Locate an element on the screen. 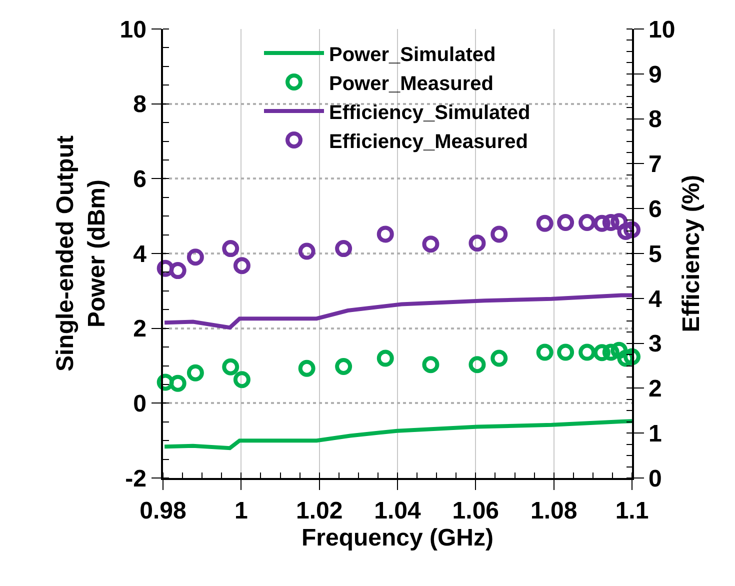 The image size is (735, 586). x-tick-label: 1.08 is located at coordinates (554, 511).